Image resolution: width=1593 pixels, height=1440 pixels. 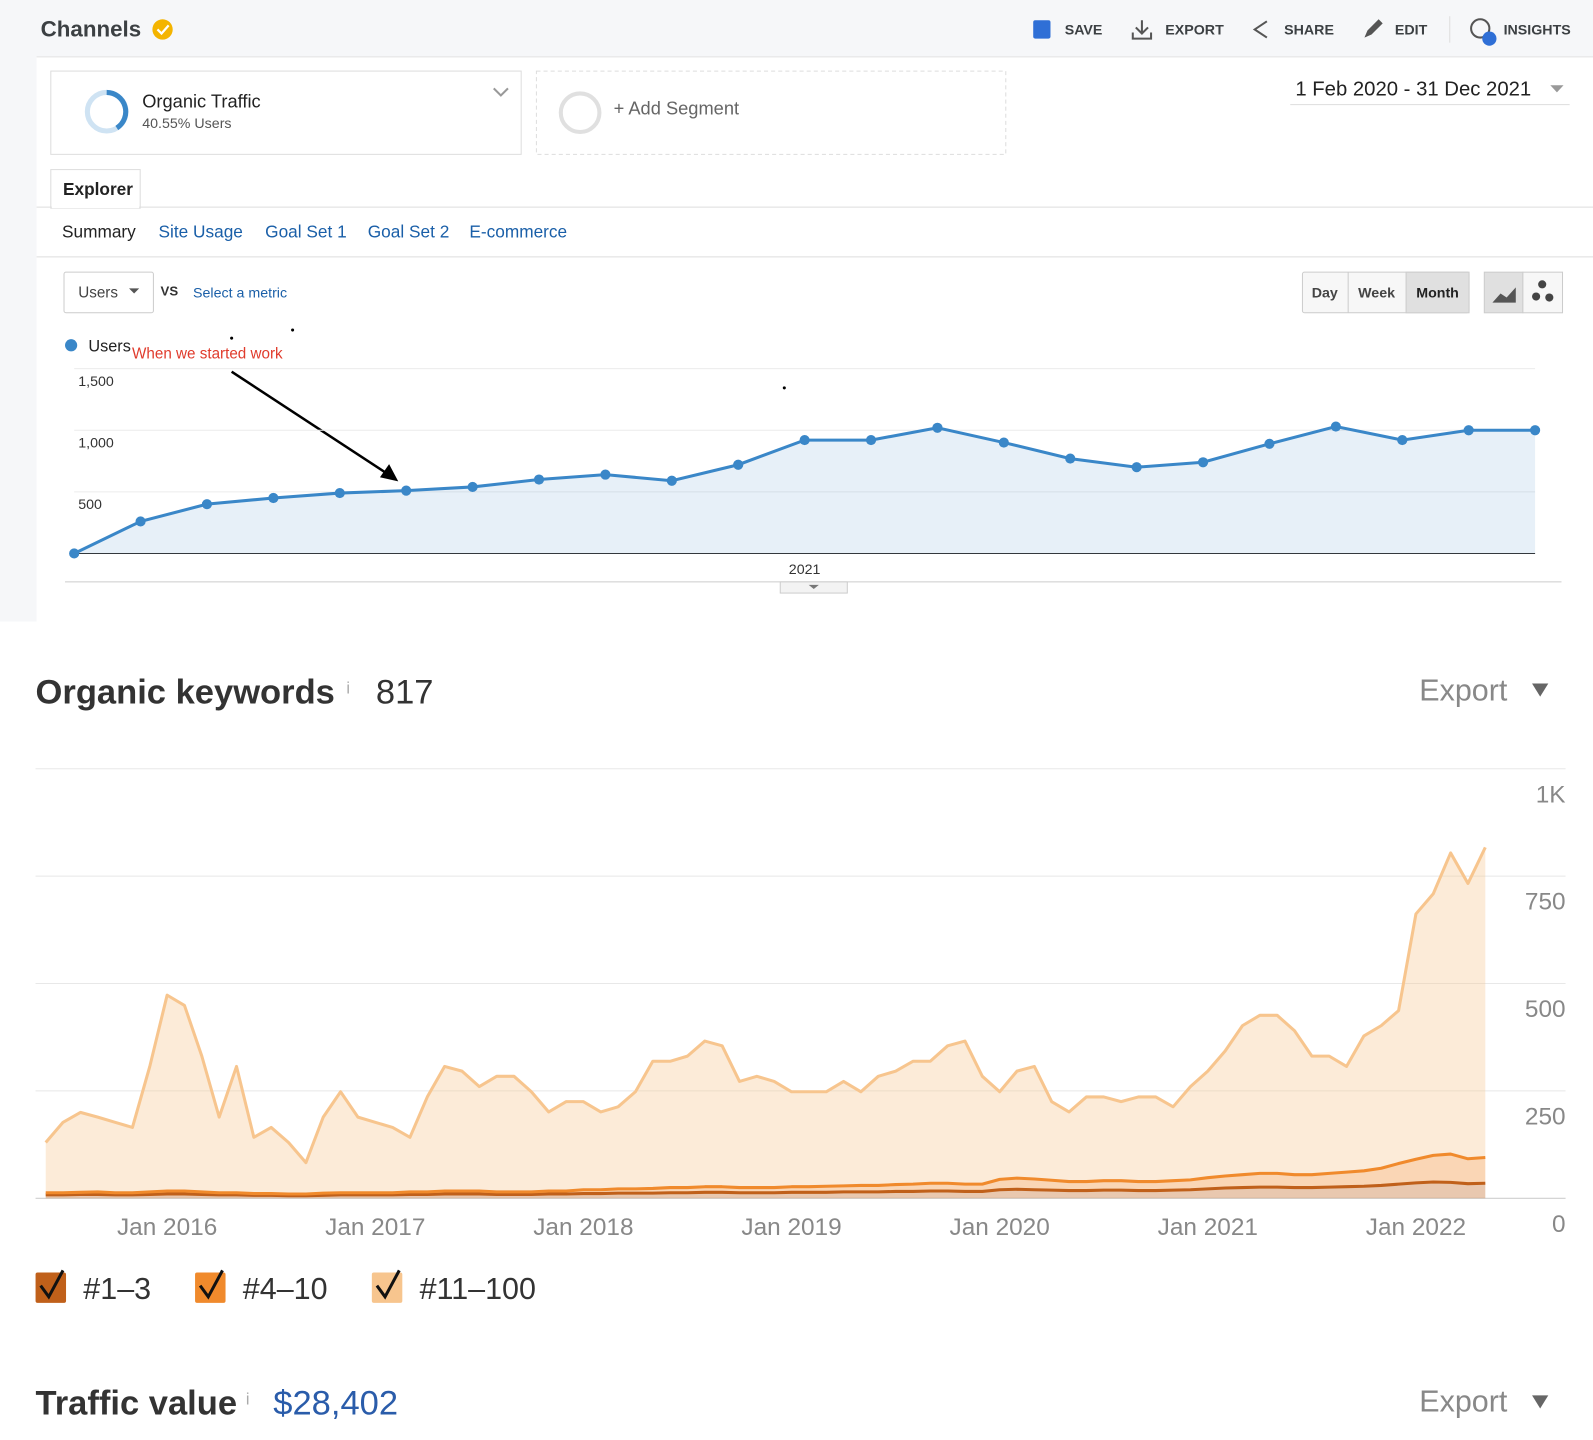 What do you see at coordinates (1489, 38) in the screenshot?
I see `insights-badge` at bounding box center [1489, 38].